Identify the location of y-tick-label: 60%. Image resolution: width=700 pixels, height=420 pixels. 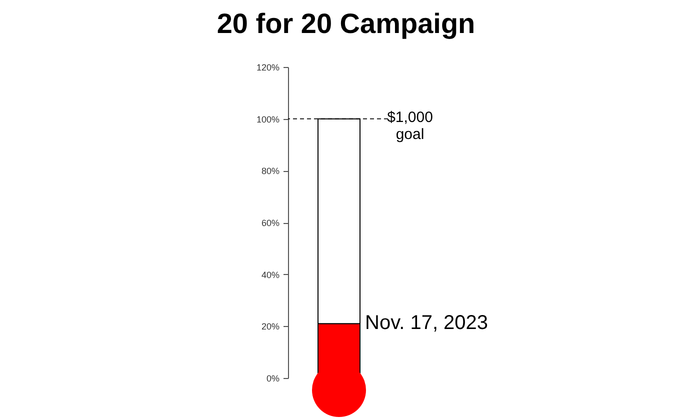
(270, 223).